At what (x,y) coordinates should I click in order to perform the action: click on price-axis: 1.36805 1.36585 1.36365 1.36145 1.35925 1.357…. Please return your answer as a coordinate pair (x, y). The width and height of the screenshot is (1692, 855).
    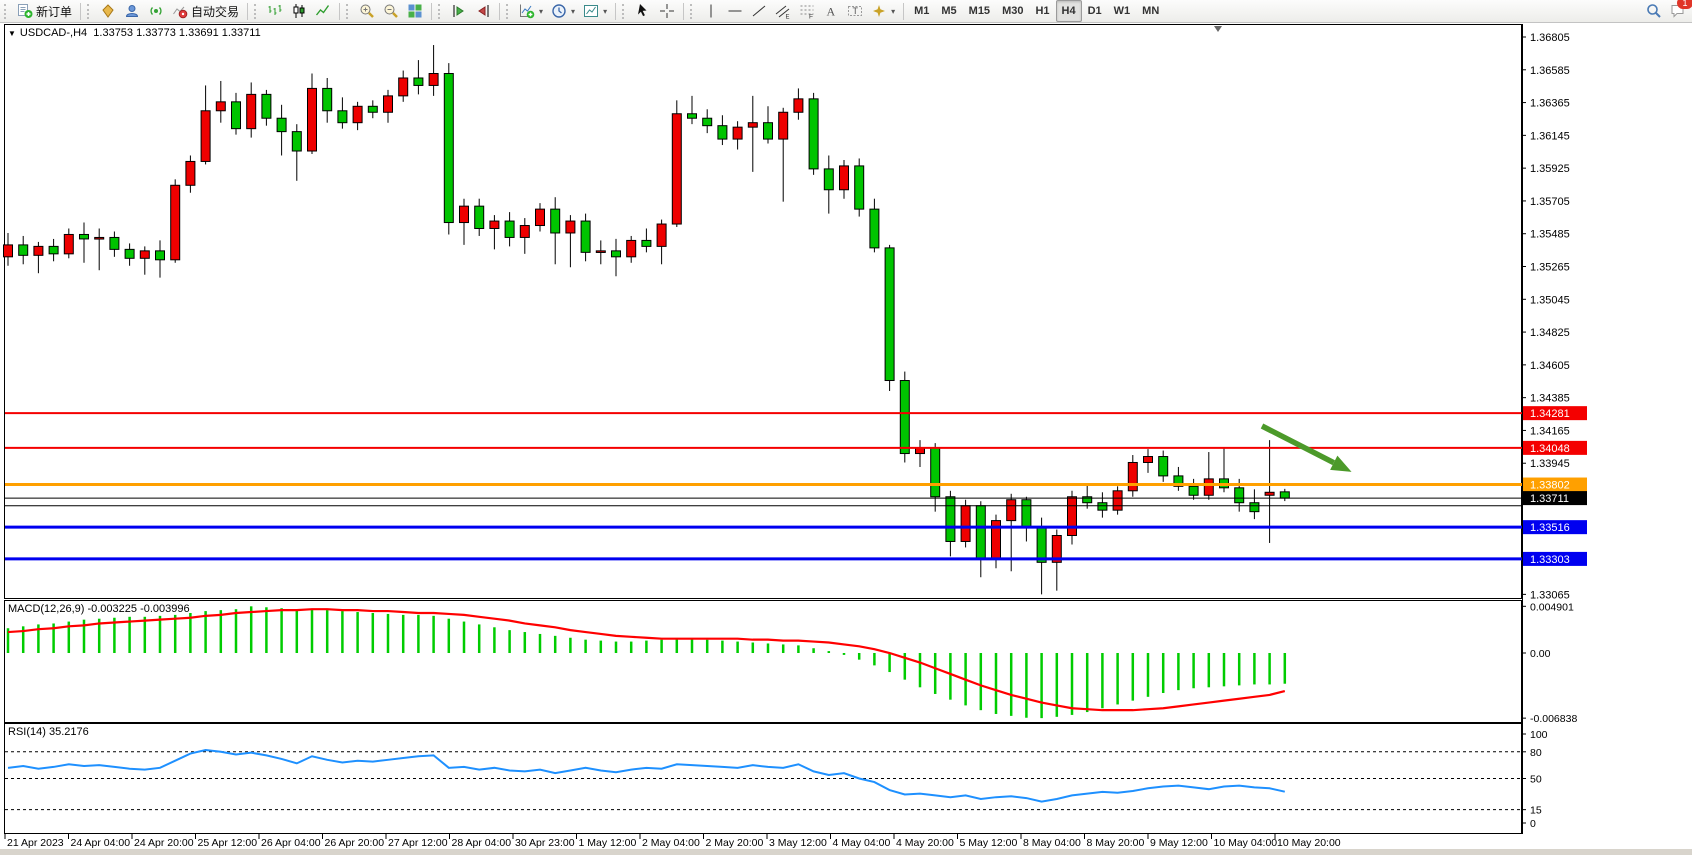
    Looking at the image, I should click on (1546, 316).